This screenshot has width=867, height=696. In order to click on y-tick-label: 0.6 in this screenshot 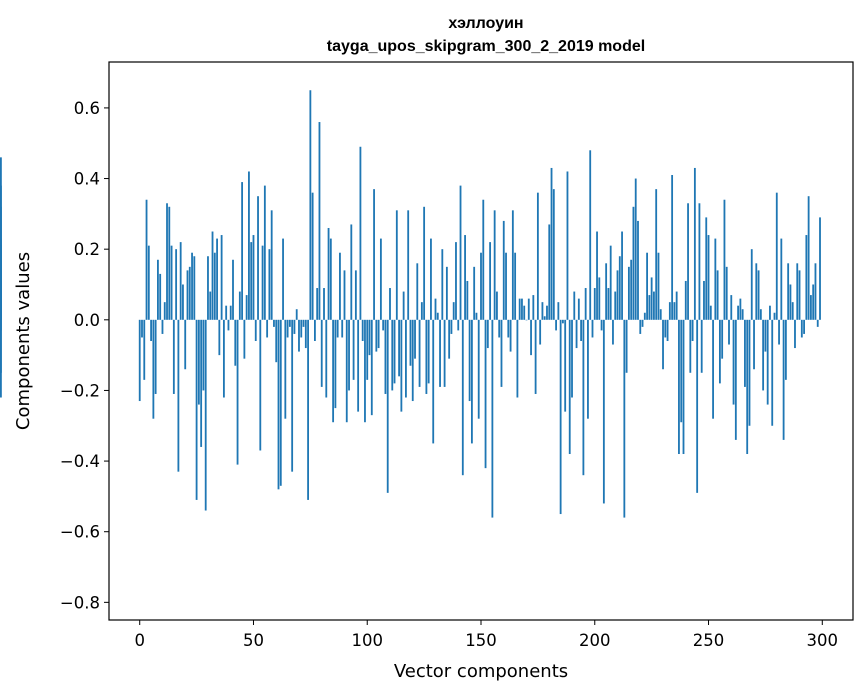, I will do `click(87, 108)`.